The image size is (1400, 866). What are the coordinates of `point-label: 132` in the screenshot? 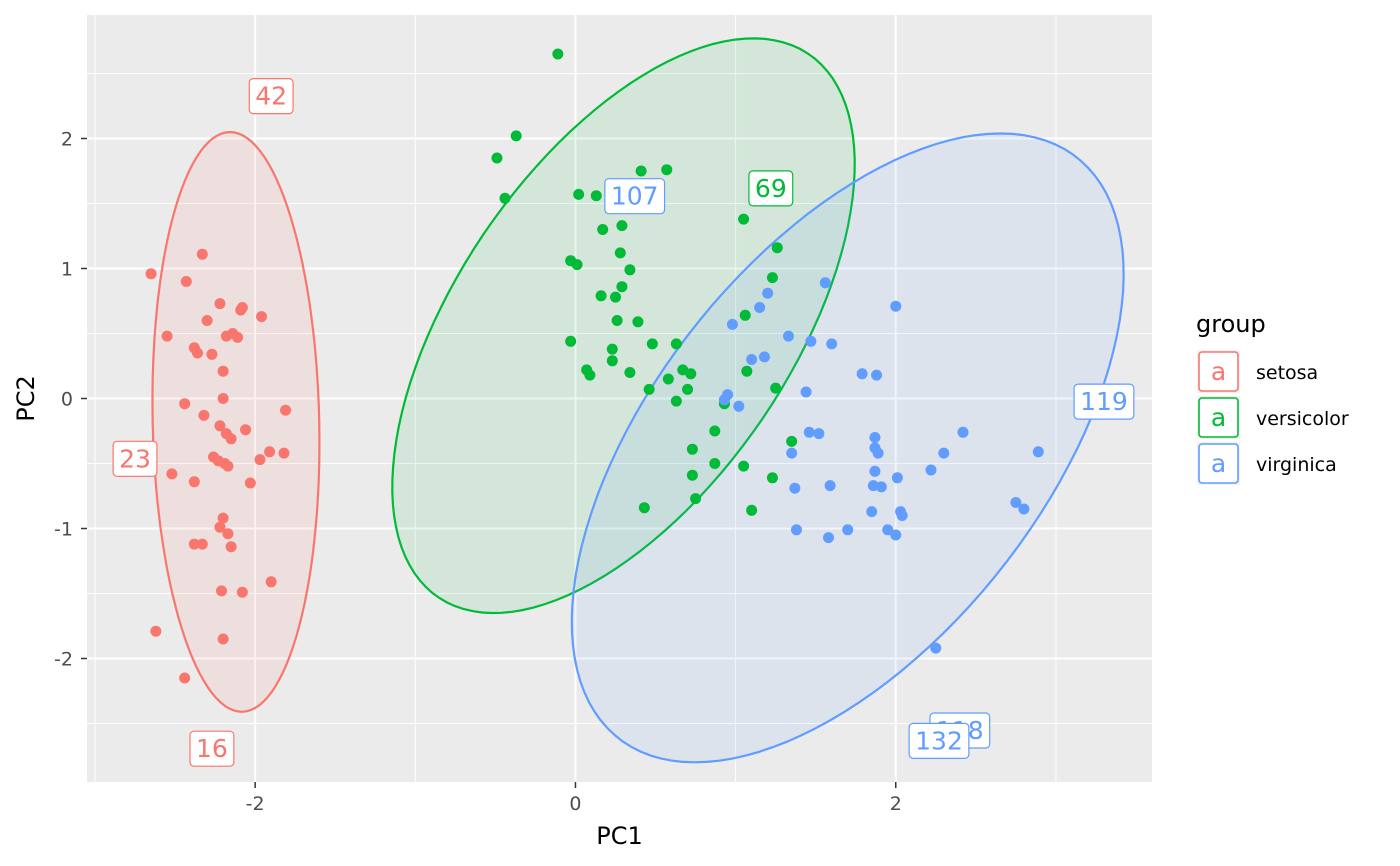 It's located at (939, 741).